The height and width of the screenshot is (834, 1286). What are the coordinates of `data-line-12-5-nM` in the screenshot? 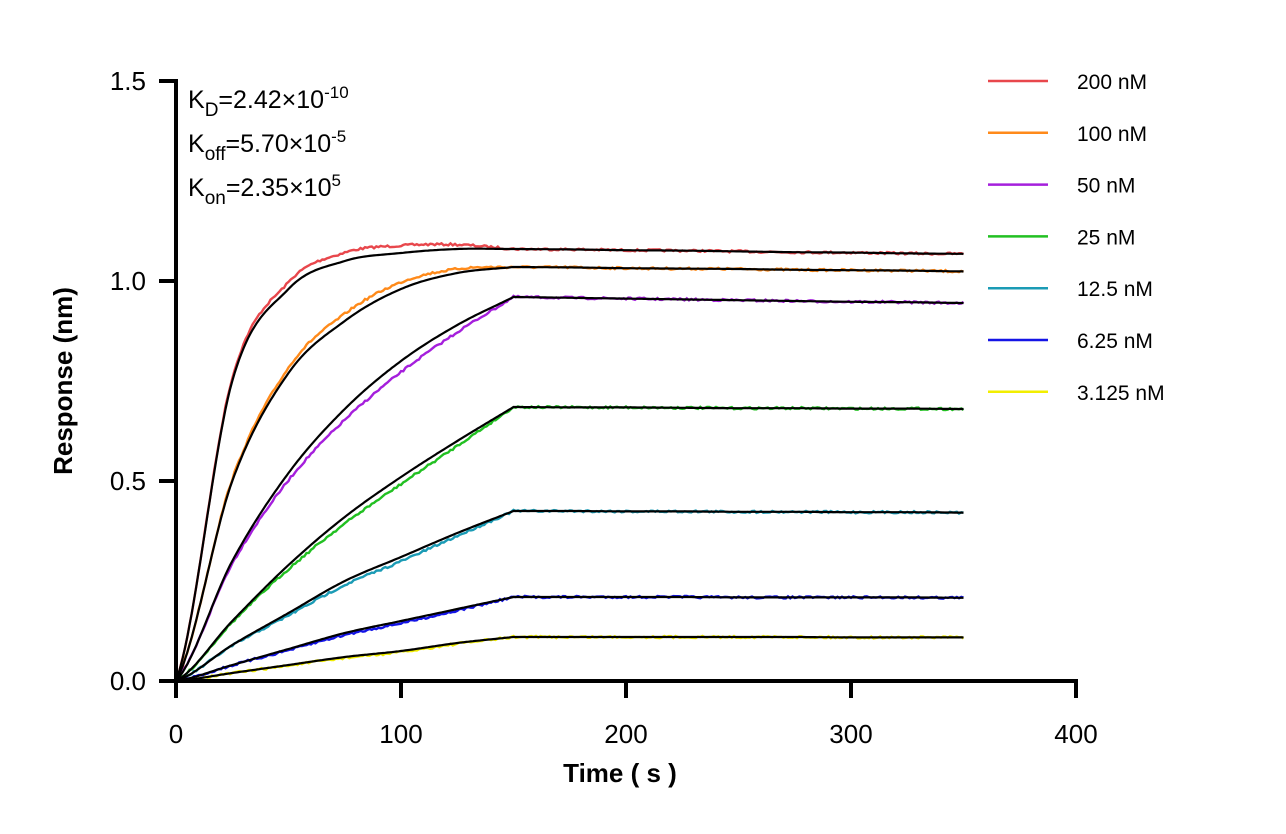 It's located at (569, 595).